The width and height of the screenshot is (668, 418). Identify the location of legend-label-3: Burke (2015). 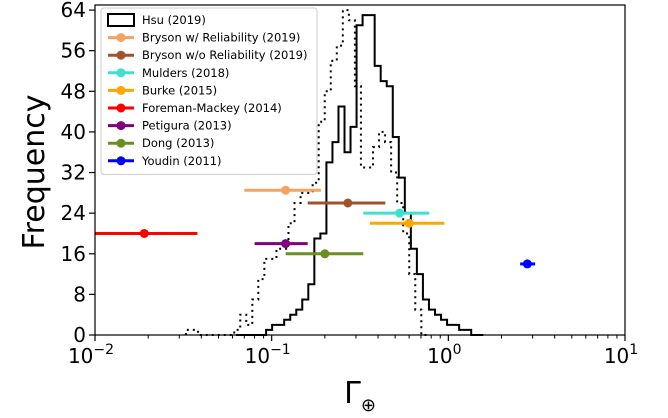
(179, 90).